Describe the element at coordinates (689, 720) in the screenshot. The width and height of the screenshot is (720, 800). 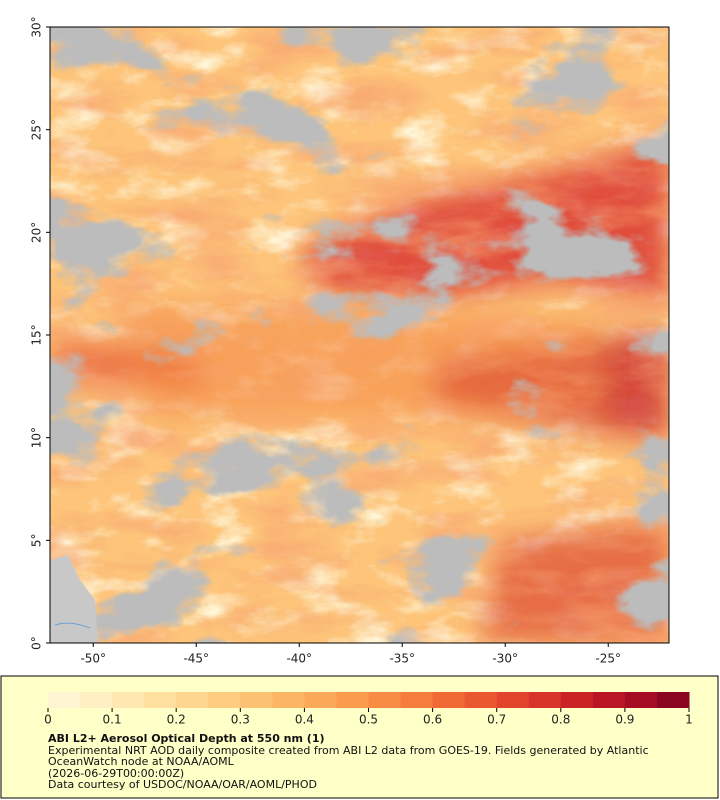
I see `colorbar-tick-label: 1` at that location.